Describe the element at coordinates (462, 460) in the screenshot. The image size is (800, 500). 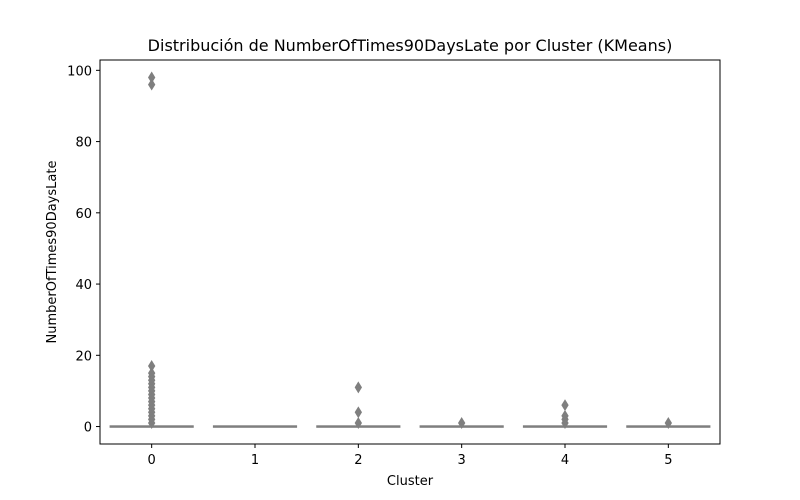
I see `x-tick-label: 3` at that location.